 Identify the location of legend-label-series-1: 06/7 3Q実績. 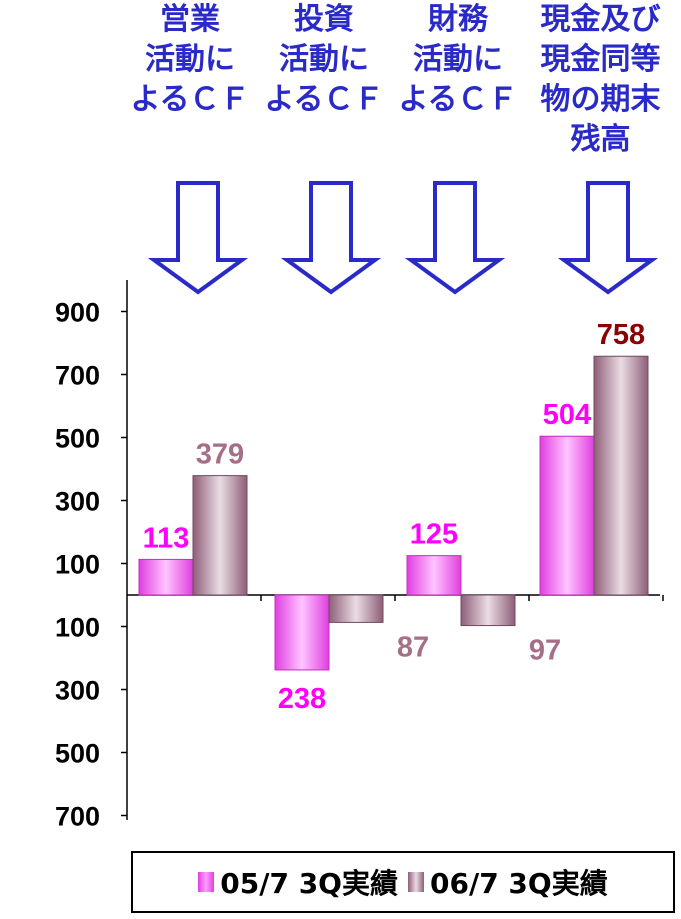
(519, 883).